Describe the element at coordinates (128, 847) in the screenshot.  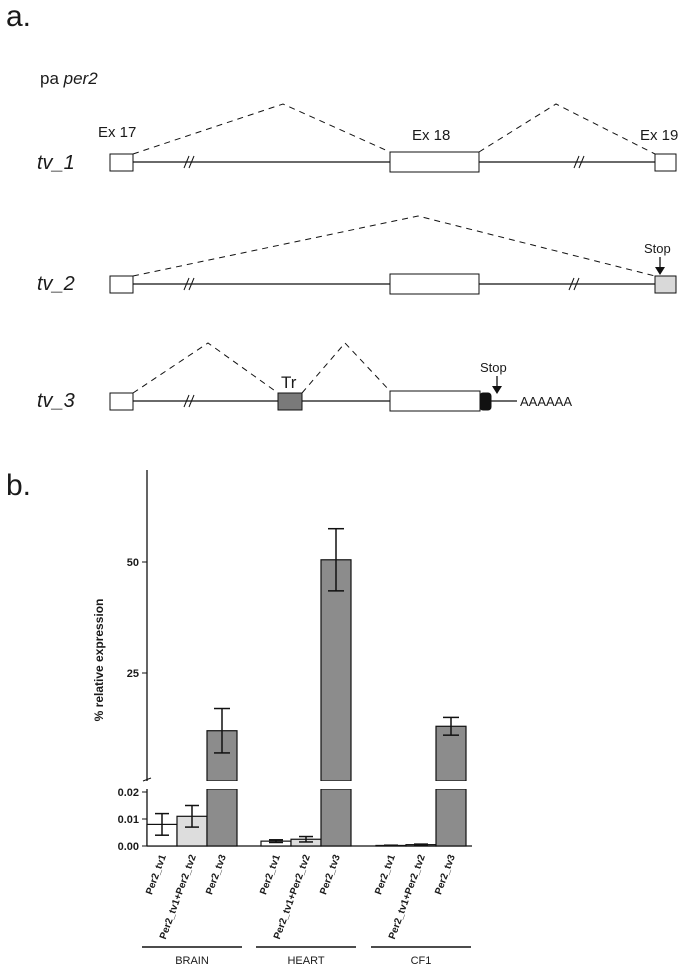
I see `y-tick-label: 0.00` at that location.